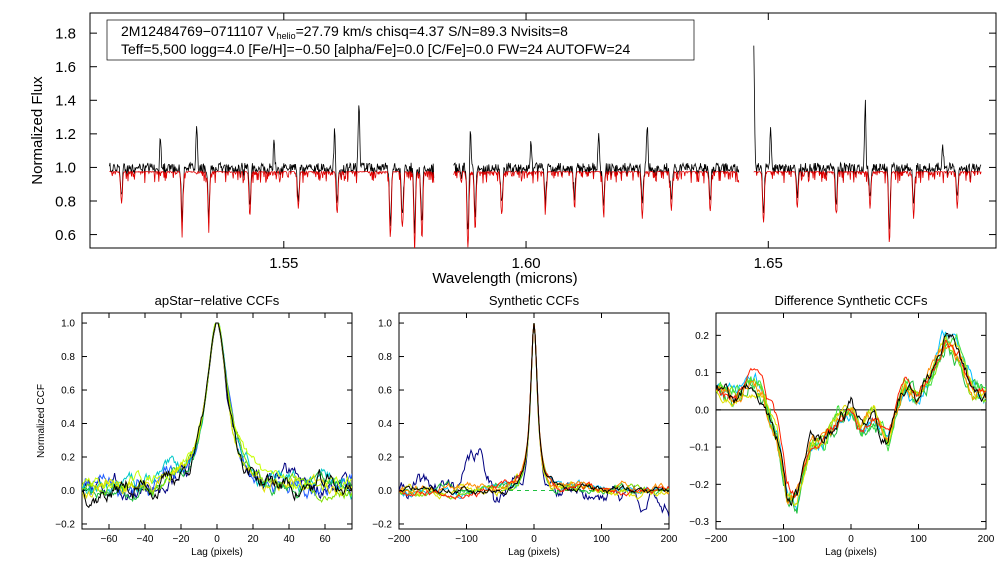 This screenshot has height=576, width=1008. What do you see at coordinates (768, 263) in the screenshot?
I see `x-tick-label: 1.65` at bounding box center [768, 263].